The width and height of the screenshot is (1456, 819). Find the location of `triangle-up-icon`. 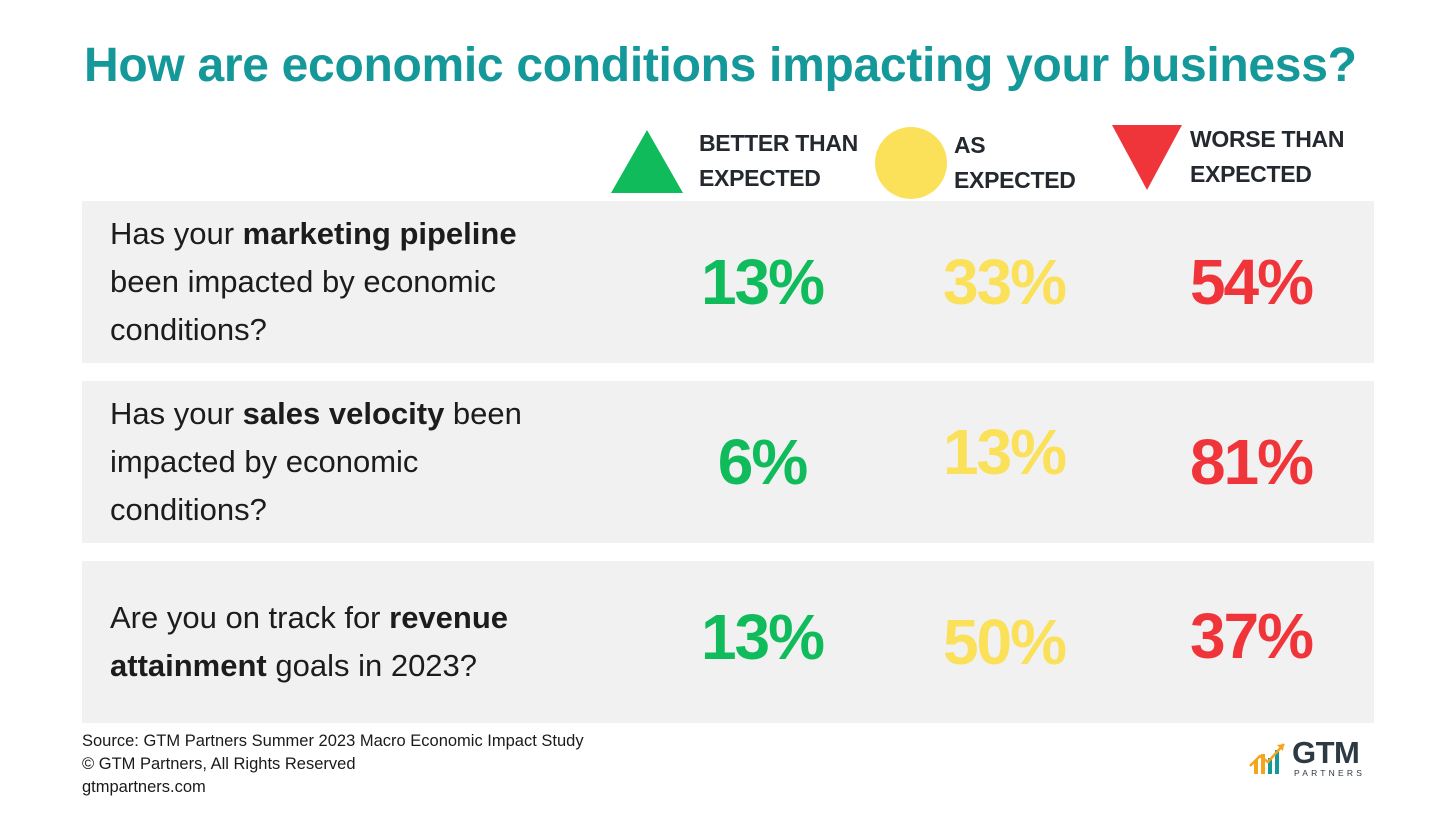

triangle-up-icon is located at coordinates (647, 161).